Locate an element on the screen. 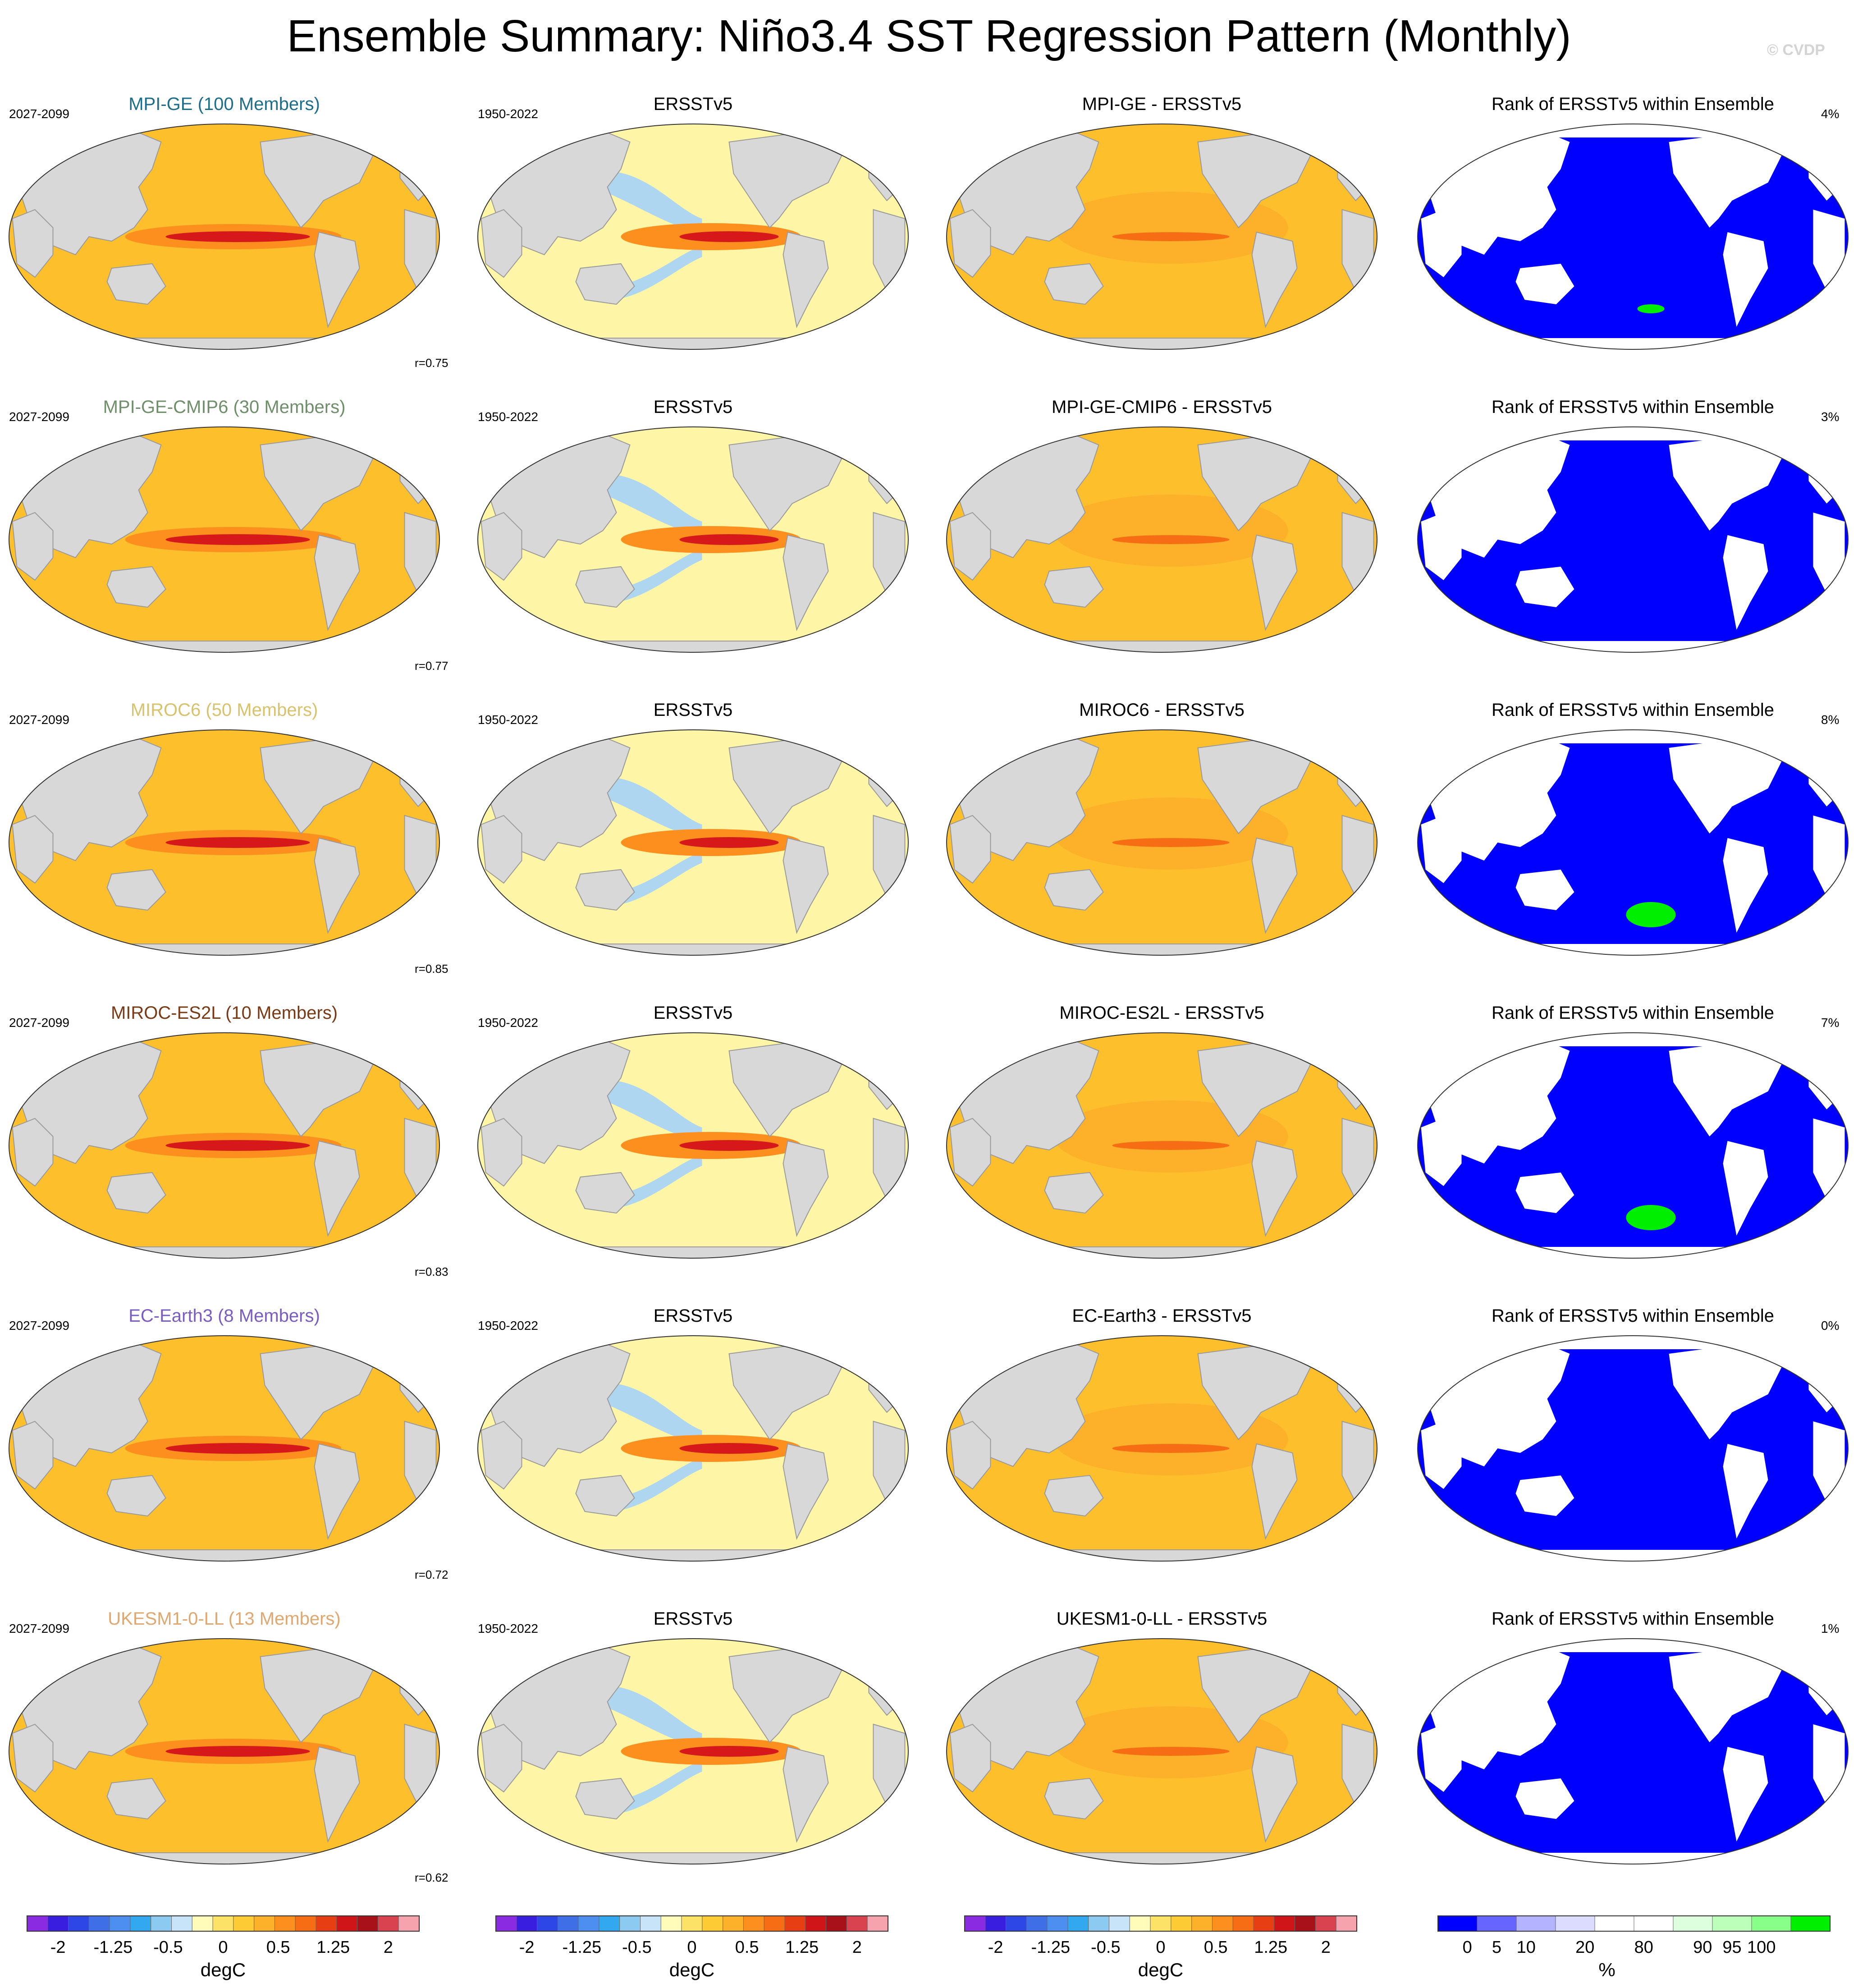  pattern-correlation: r=0.77 is located at coordinates (431, 666).